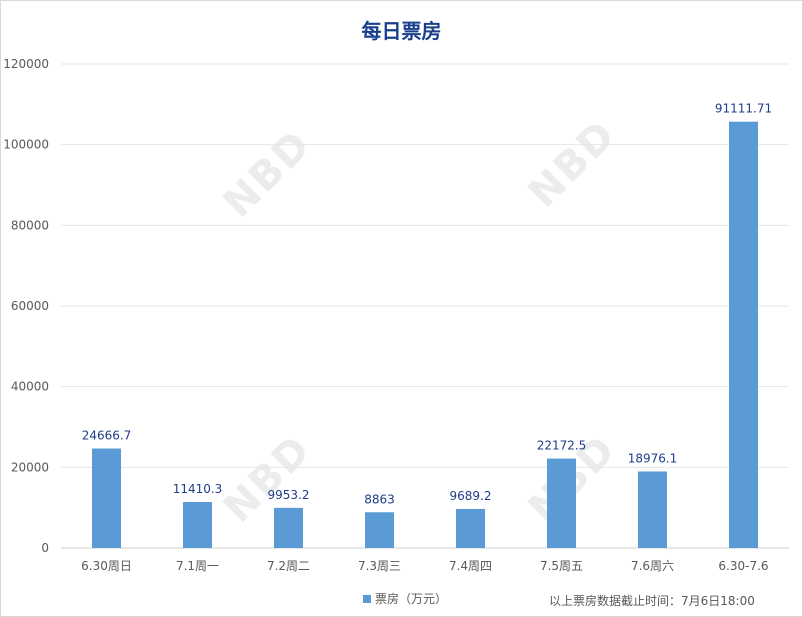 This screenshot has height=617, width=803. What do you see at coordinates (379, 499) in the screenshot?
I see `data-label: 8863` at bounding box center [379, 499].